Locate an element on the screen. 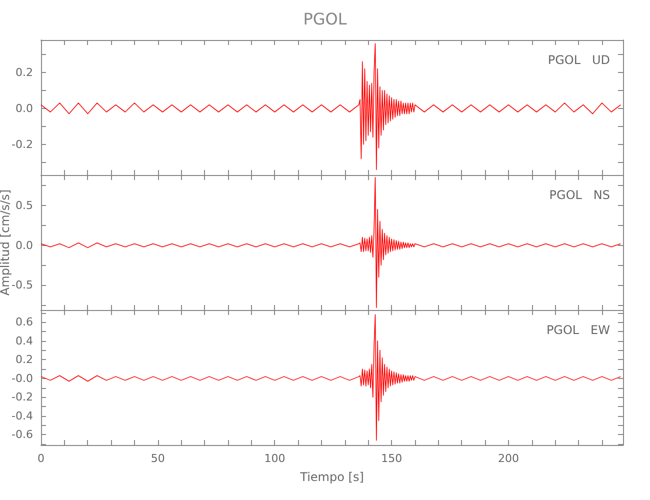  y-tick-label: 0.4 is located at coordinates (24, 341).